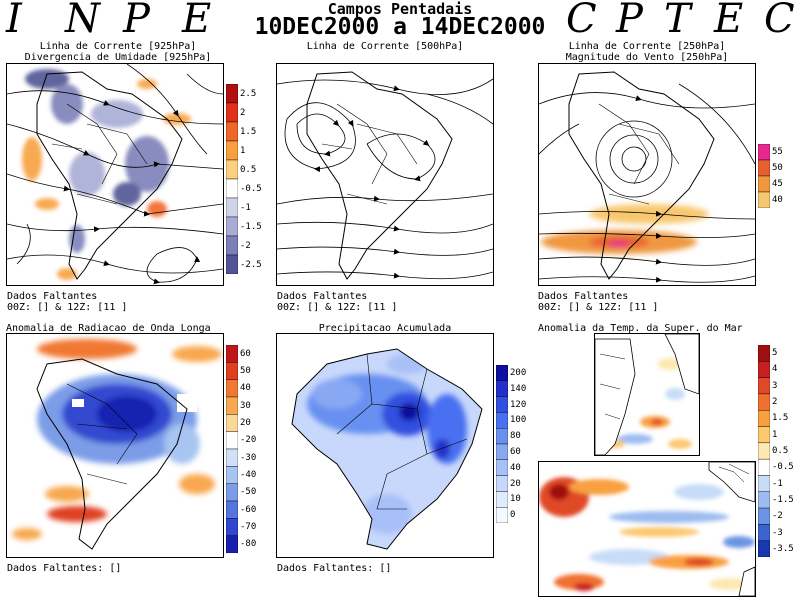  Describe the element at coordinates (251, 226) in the screenshot. I see `colorbar-label: -1.5` at that location.